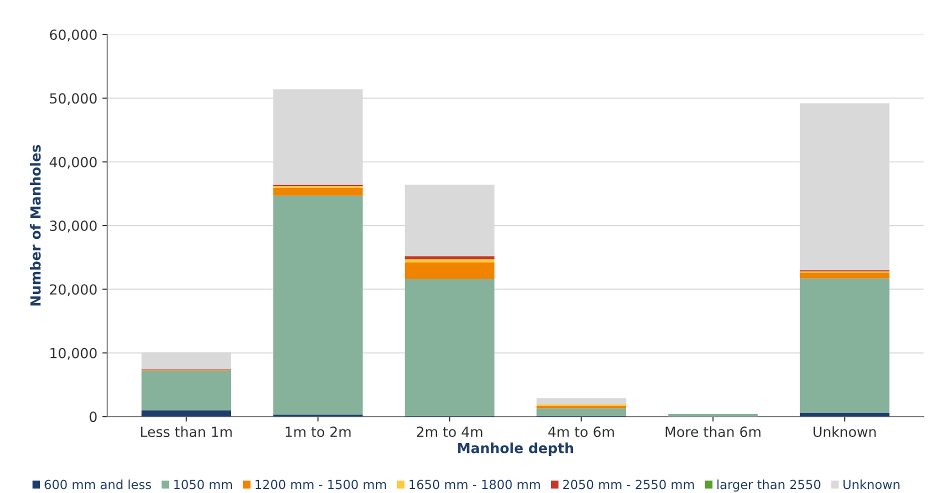  Describe the element at coordinates (73, 226) in the screenshot. I see `y-tick-label: 30,000` at that location.